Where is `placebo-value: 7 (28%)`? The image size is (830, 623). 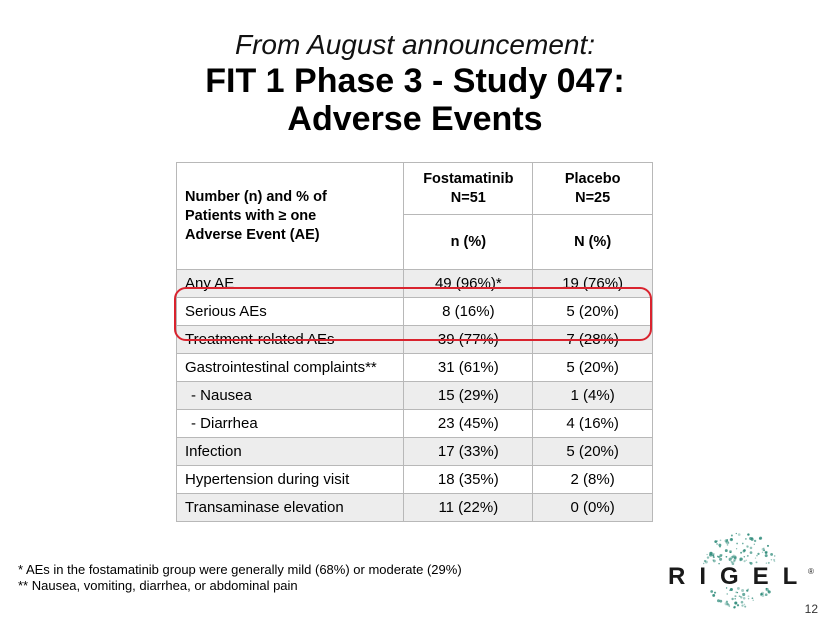 placebo-value: 7 (28%) is located at coordinates (592, 339).